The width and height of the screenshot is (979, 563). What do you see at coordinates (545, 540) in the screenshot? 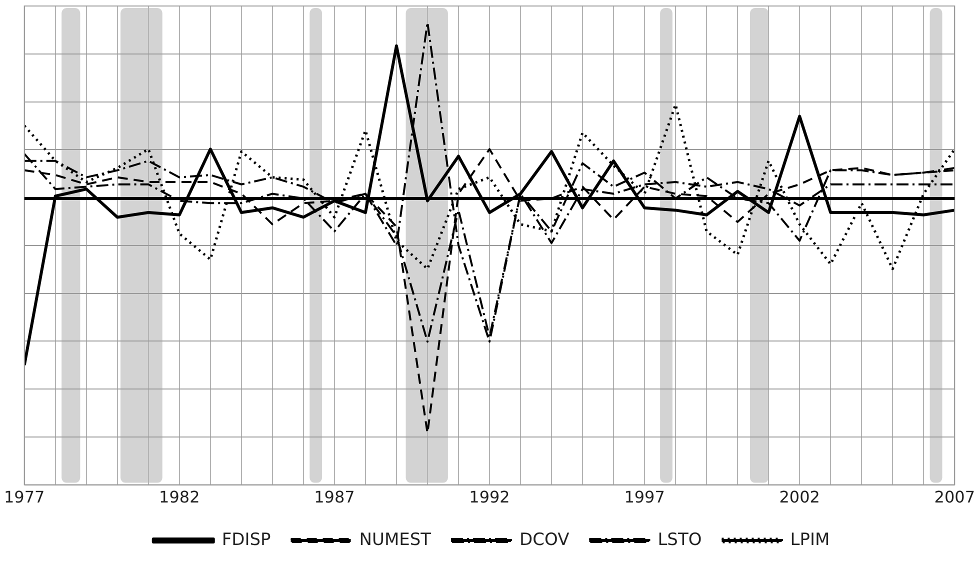
I see `legend-label: DCOV` at bounding box center [545, 540].